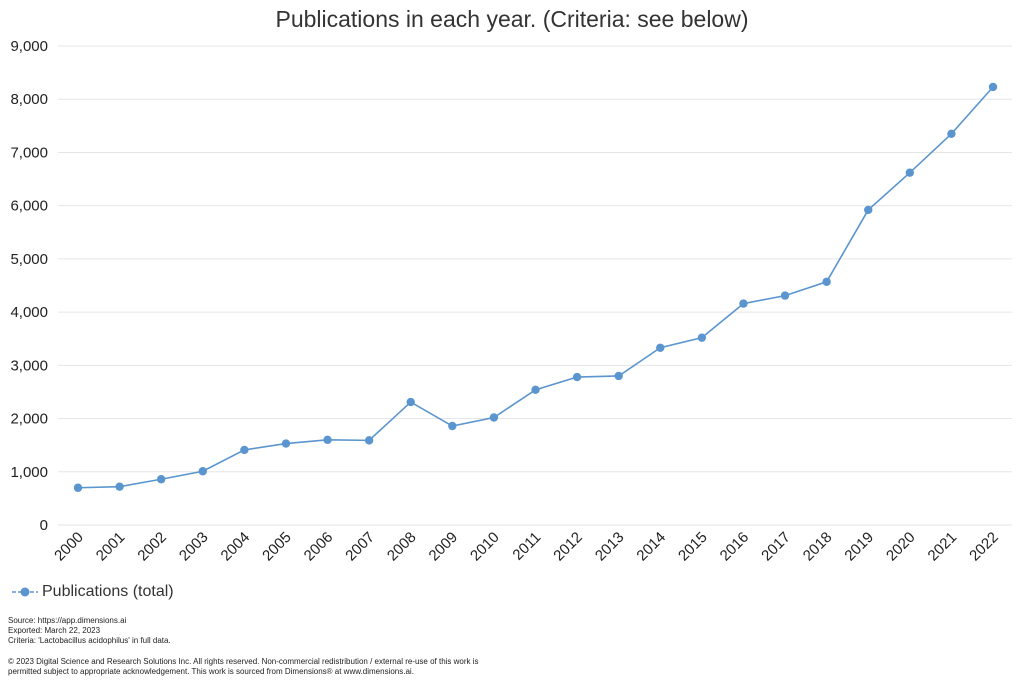 The width and height of the screenshot is (1024, 685). I want to click on y-tick-label: 6,000, so click(29, 206).